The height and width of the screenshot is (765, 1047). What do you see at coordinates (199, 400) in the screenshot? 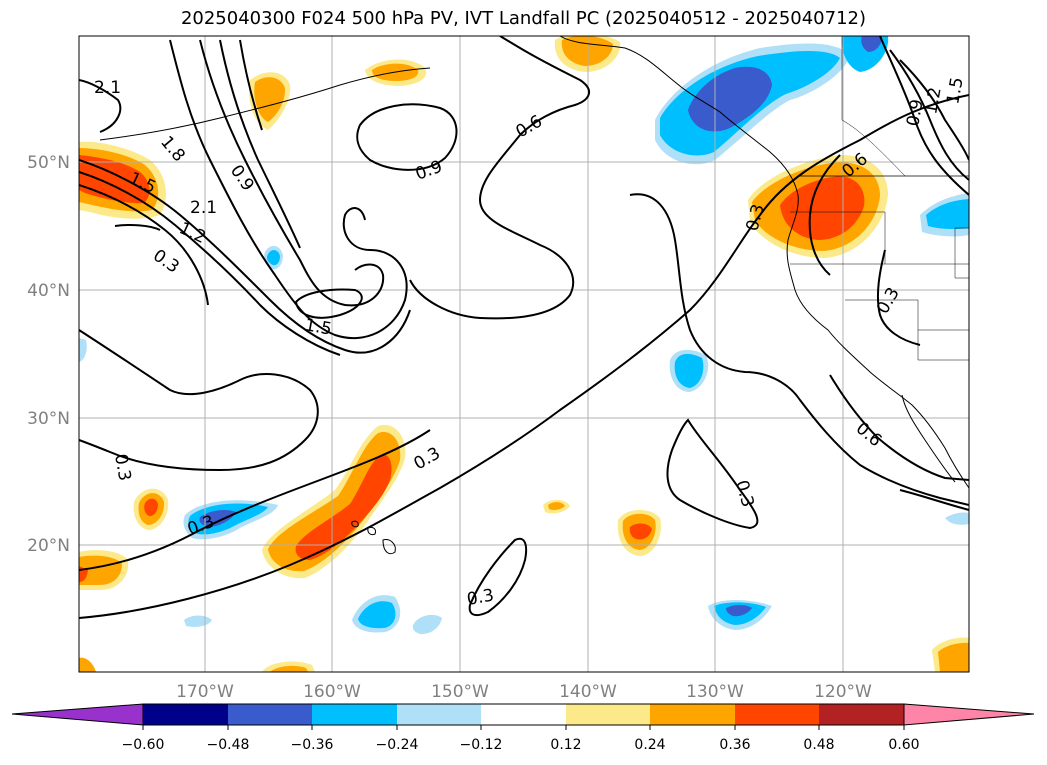
I see `contour-0p3-west` at bounding box center [199, 400].